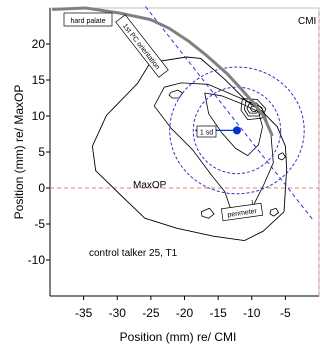  What do you see at coordinates (41, 188) in the screenshot?
I see `y-tick-label-5: 0` at bounding box center [41, 188].